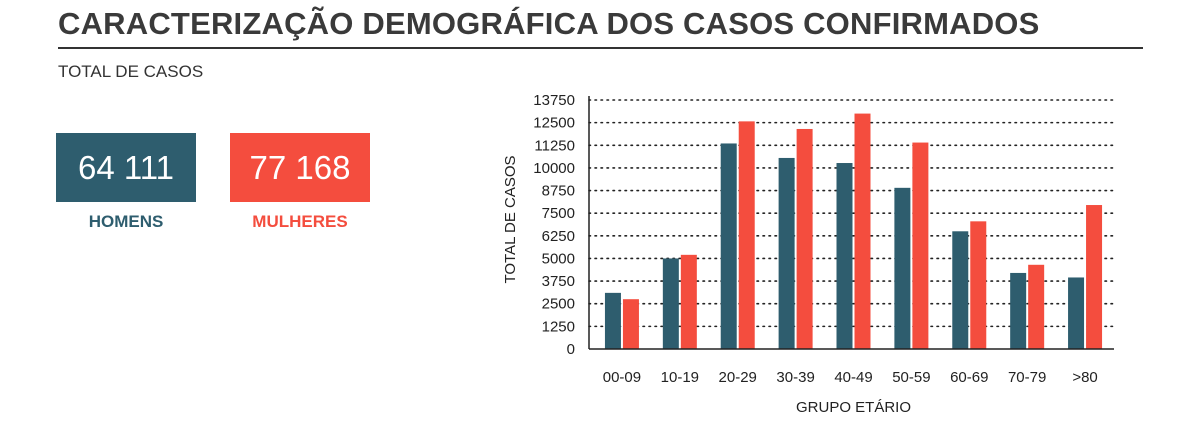 The width and height of the screenshot is (1200, 441). What do you see at coordinates (554, 168) in the screenshot?
I see `y-tick-label: 10000` at bounding box center [554, 168].